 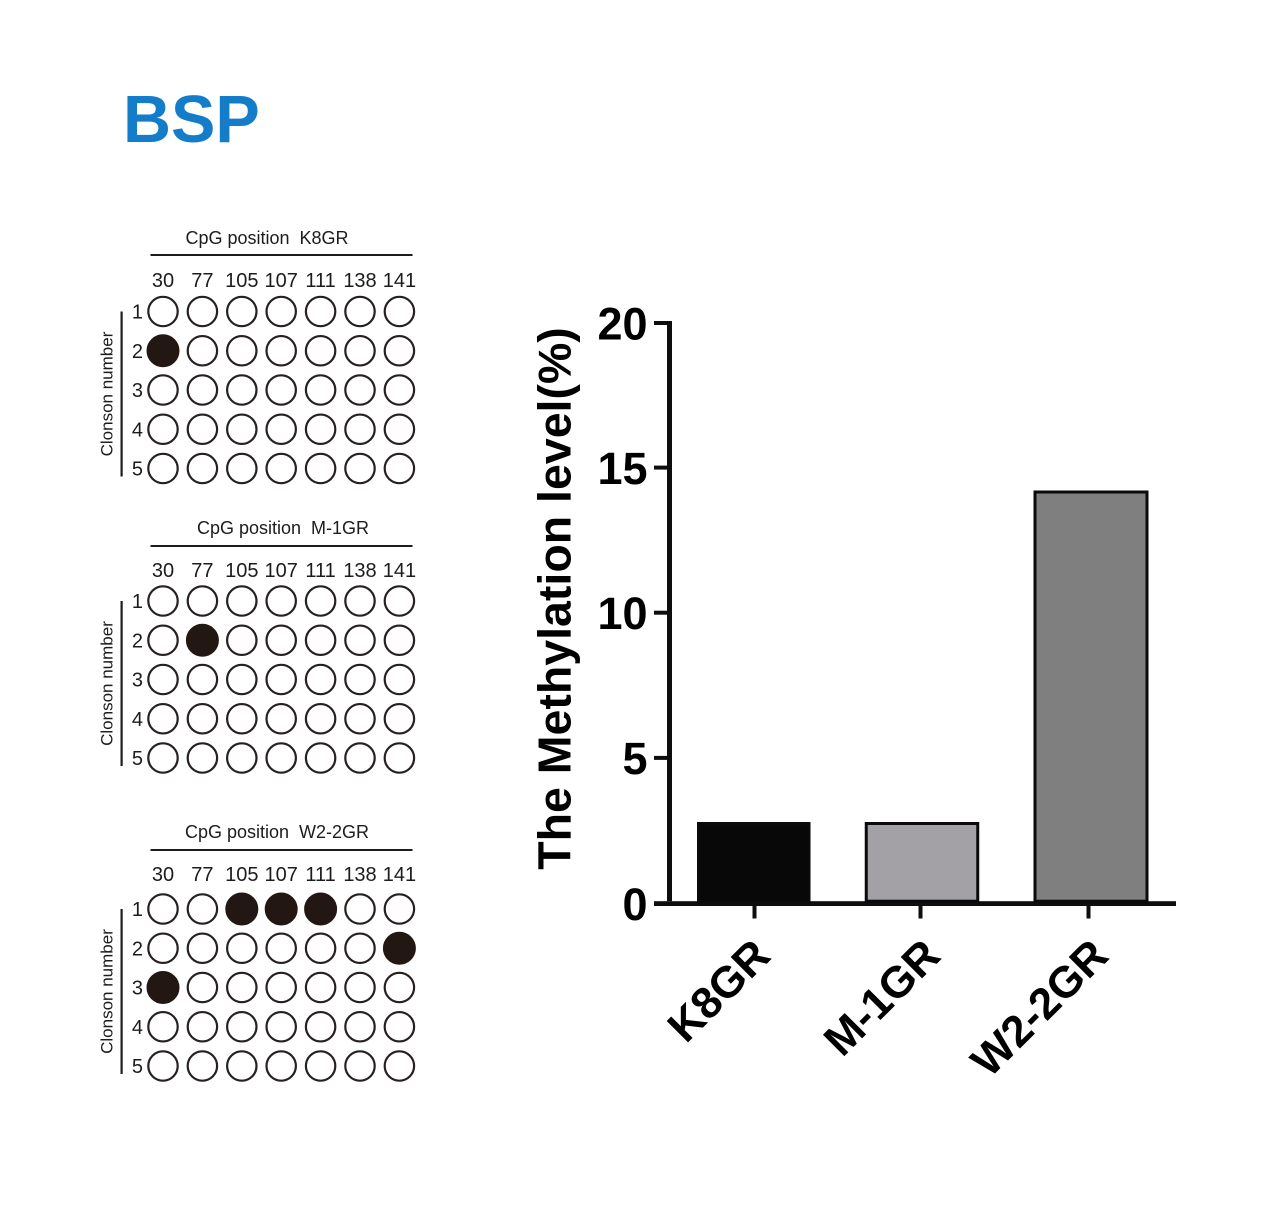 What do you see at coordinates (622, 468) in the screenshot?
I see `svg-text: 15` at bounding box center [622, 468].